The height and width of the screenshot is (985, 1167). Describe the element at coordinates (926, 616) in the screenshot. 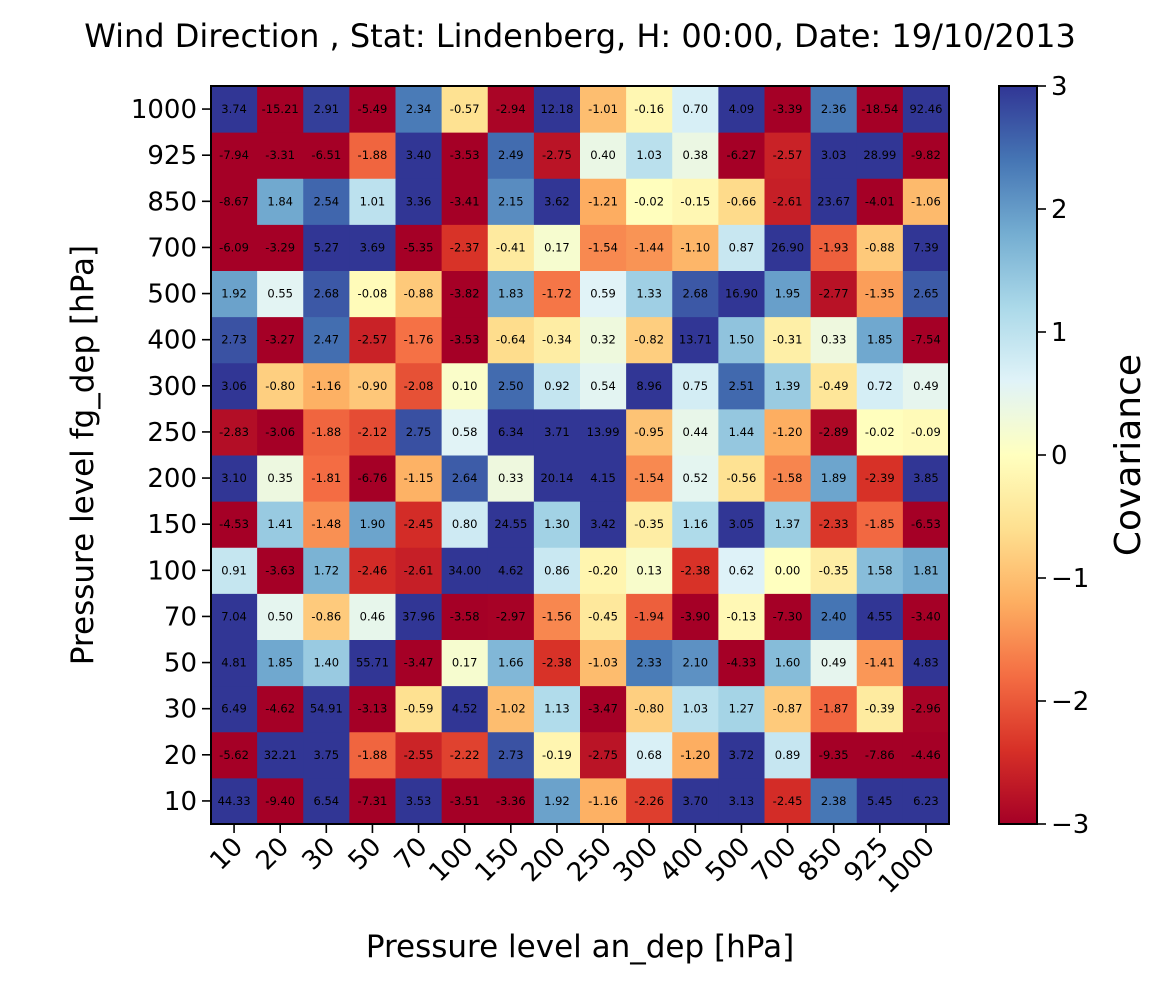

I see `heatmap-cell-value: -3.40` at that location.